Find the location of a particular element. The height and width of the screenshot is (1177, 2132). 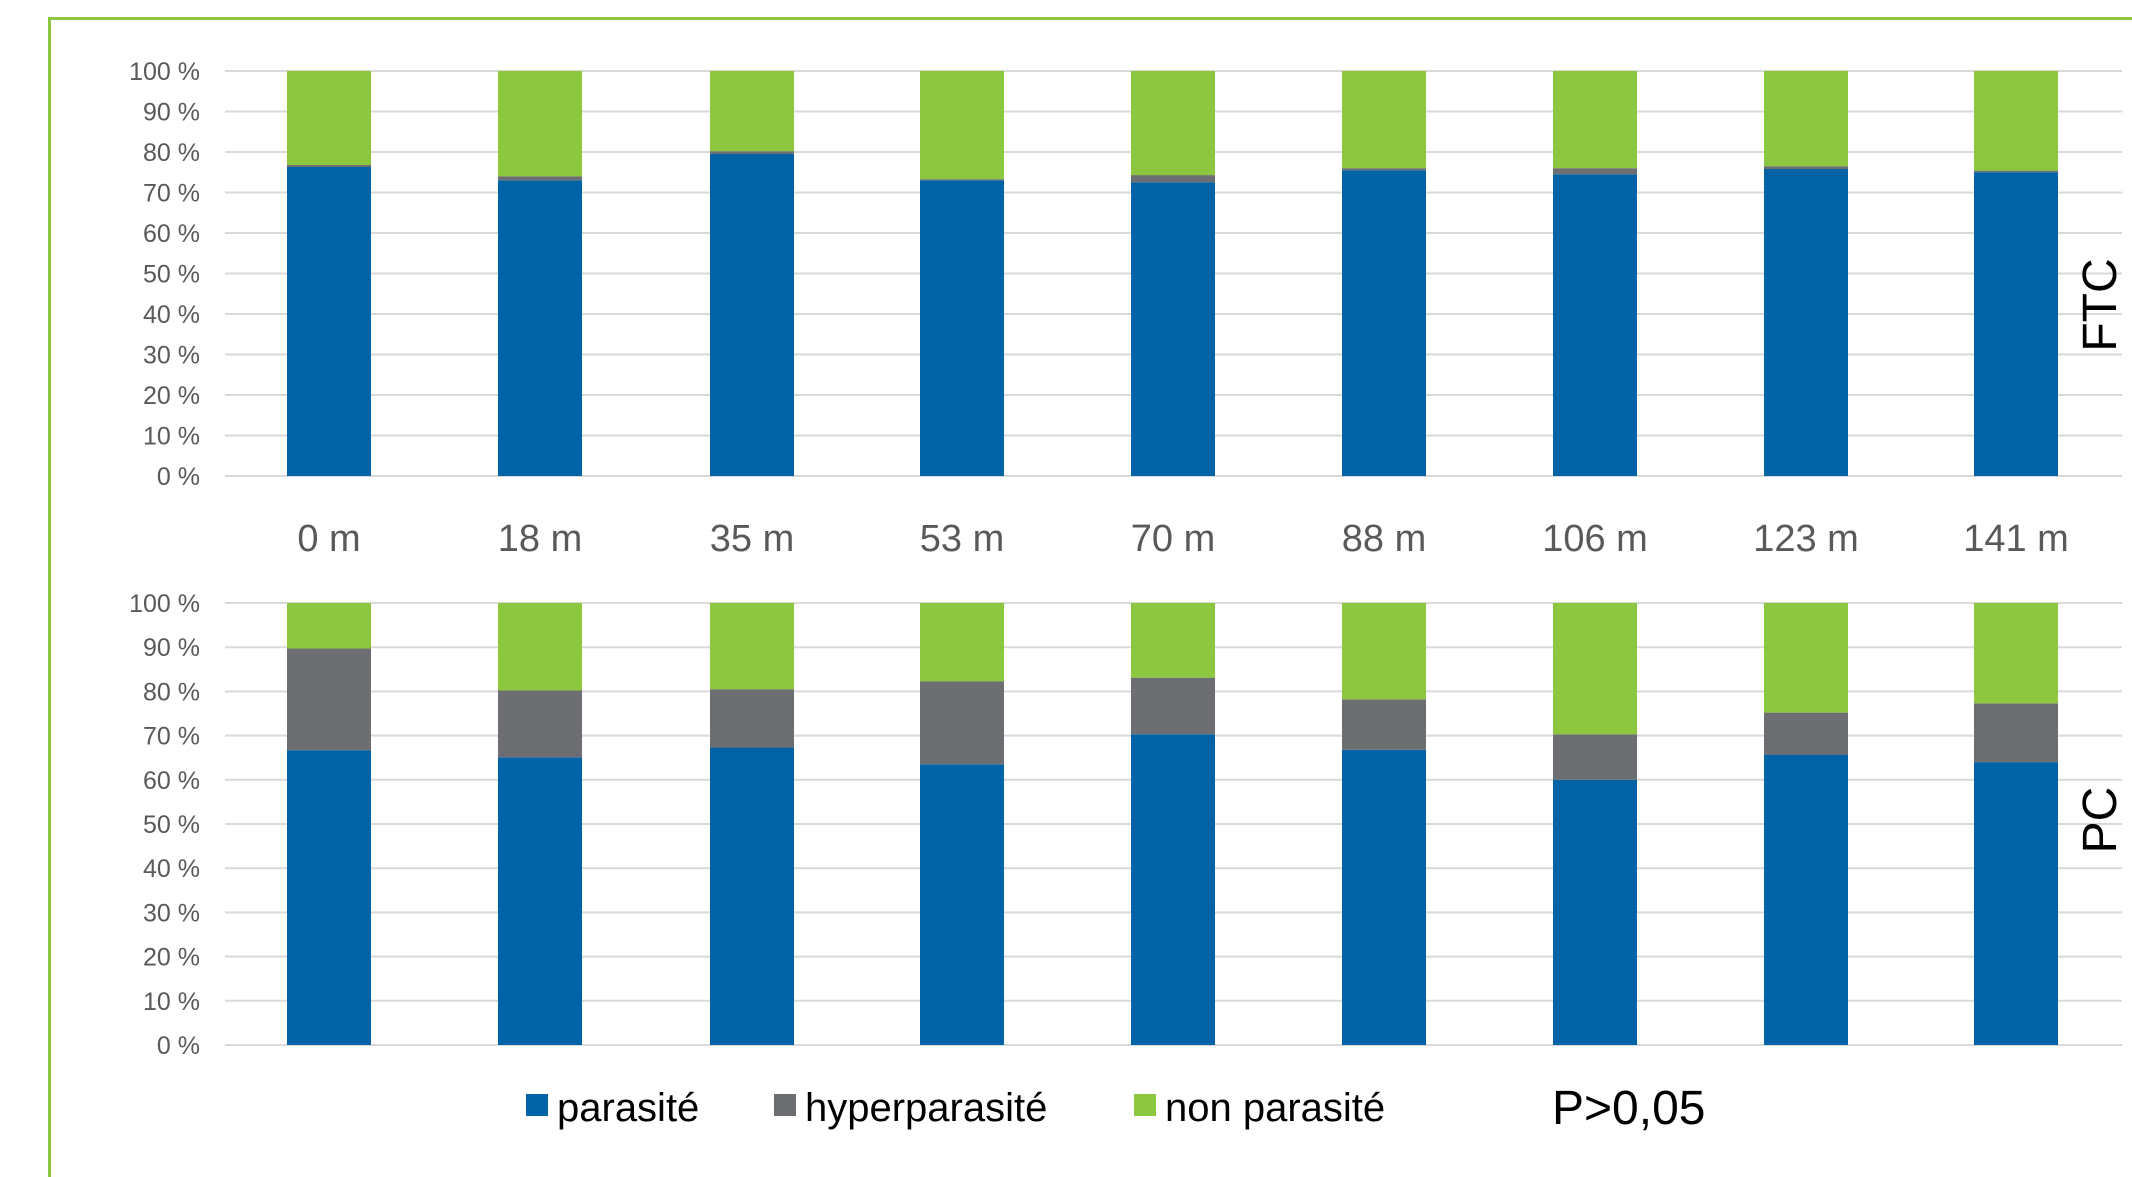

x-category-label: 35 m is located at coordinates (752, 539).